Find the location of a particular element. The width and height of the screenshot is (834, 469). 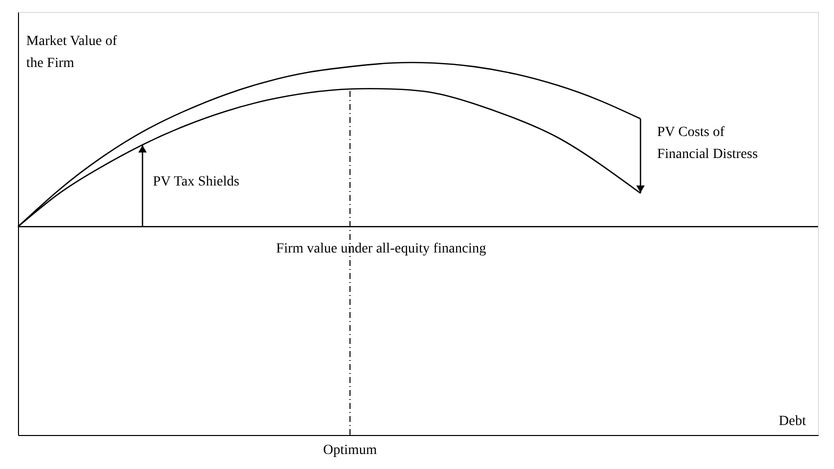

y-axis-title: Market Value of the Firm is located at coordinates (72, 52).